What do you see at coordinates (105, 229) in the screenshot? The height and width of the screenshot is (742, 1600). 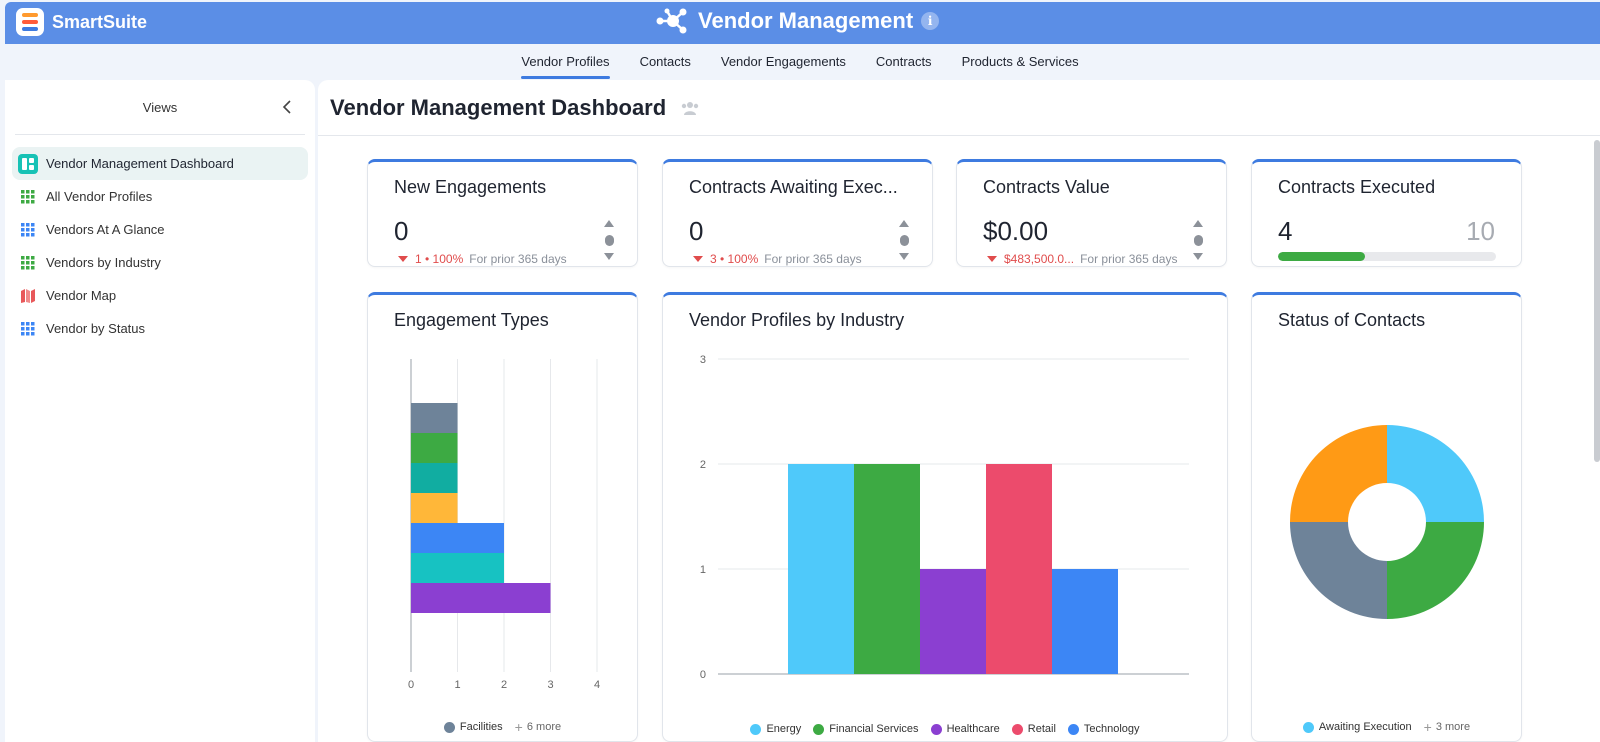 I see `sidebar-item-label: Vendors At A Glance` at bounding box center [105, 229].